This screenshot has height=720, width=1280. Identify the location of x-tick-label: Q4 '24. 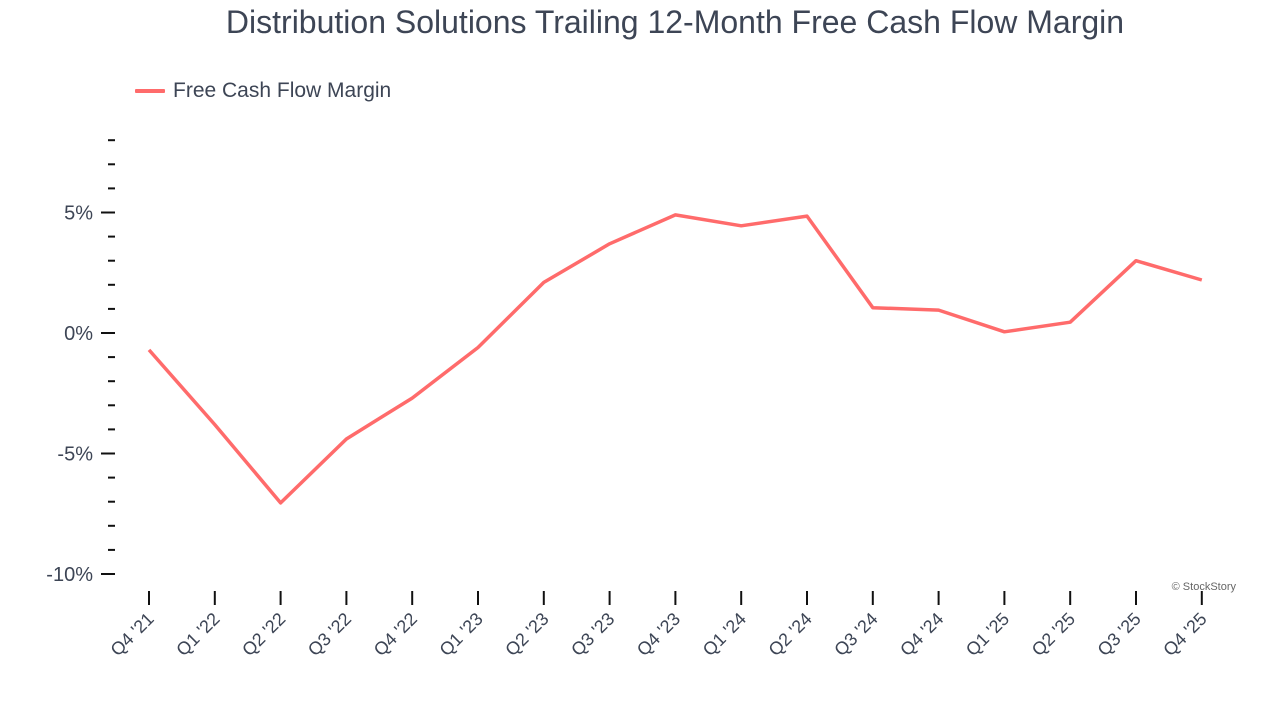
(921, 634).